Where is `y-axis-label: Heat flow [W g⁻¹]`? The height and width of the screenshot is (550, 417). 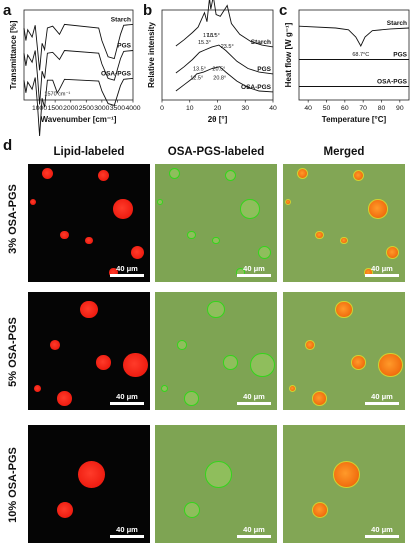
y-axis-label: Heat flow [W g⁻¹] is located at coordinates (288, 54).